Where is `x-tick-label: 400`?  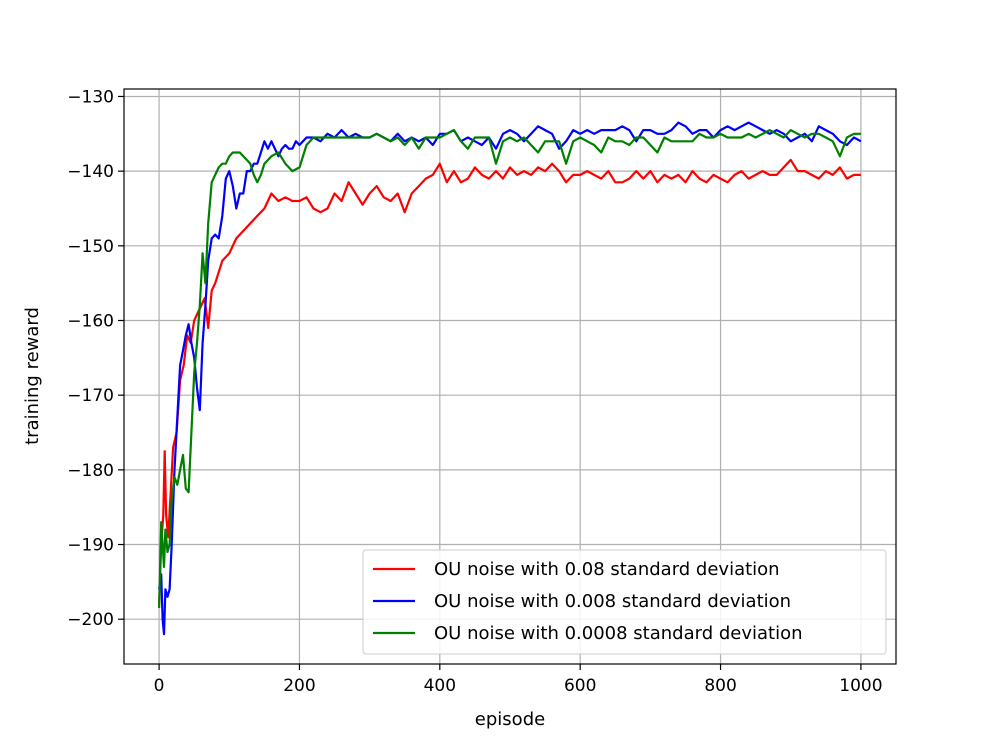
x-tick-label: 400 is located at coordinates (440, 686).